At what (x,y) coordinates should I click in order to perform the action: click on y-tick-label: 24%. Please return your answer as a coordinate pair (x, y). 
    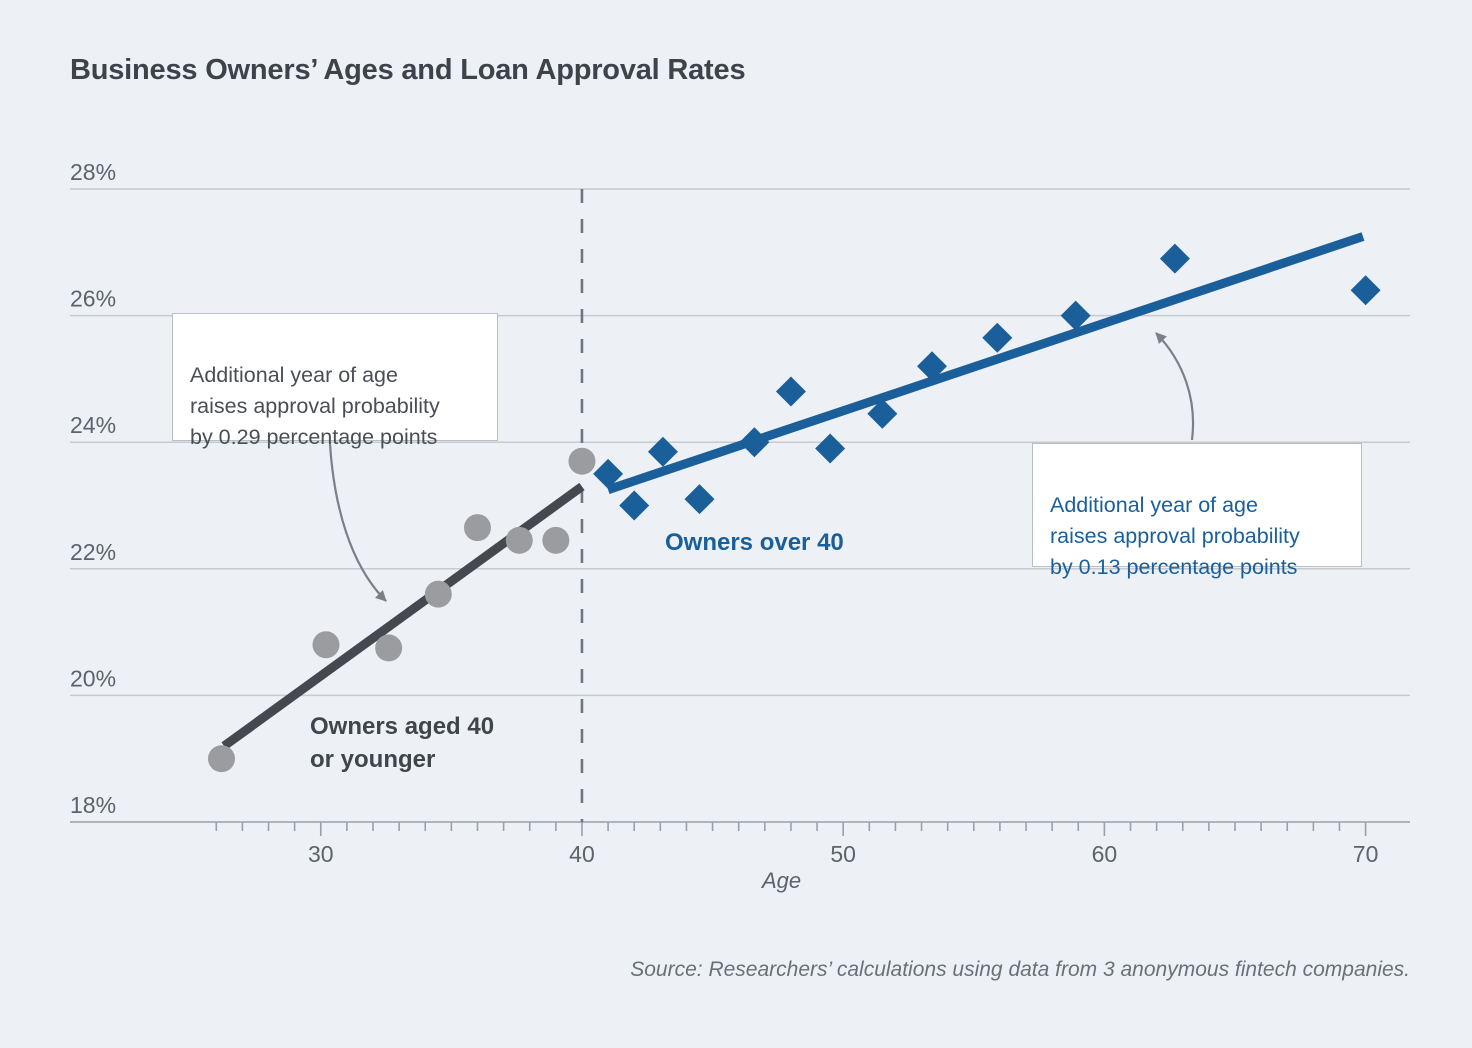
    Looking at the image, I should click on (93, 425).